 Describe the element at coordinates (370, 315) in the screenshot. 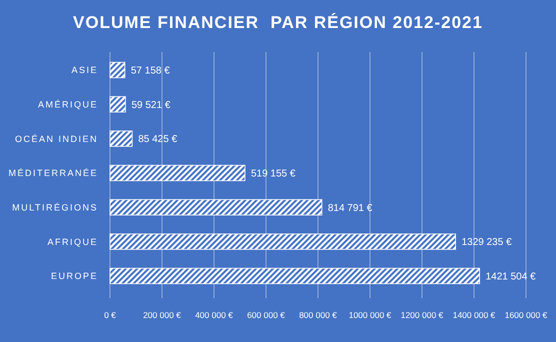

I see `x-tick-label: 1000 000 €` at that location.